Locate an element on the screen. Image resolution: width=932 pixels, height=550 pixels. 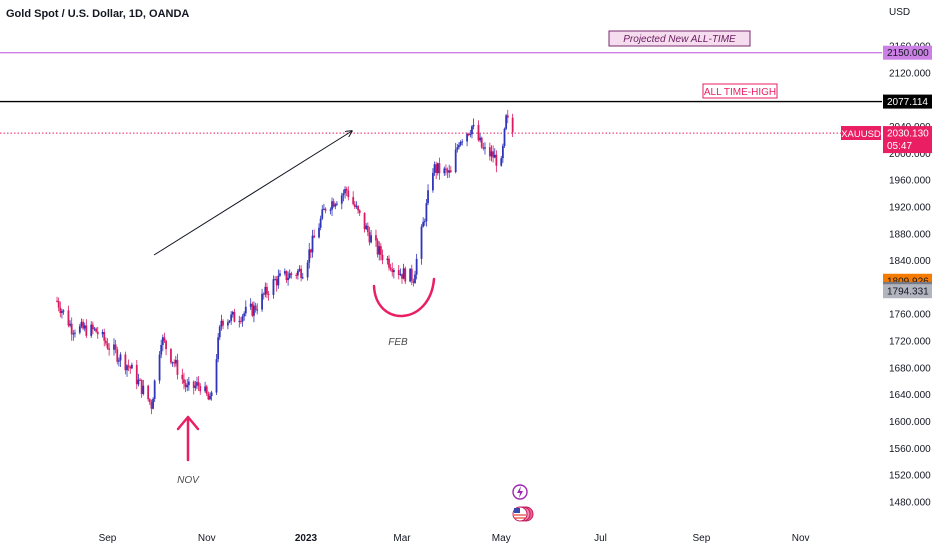
ath-label-box is located at coordinates (740, 91).